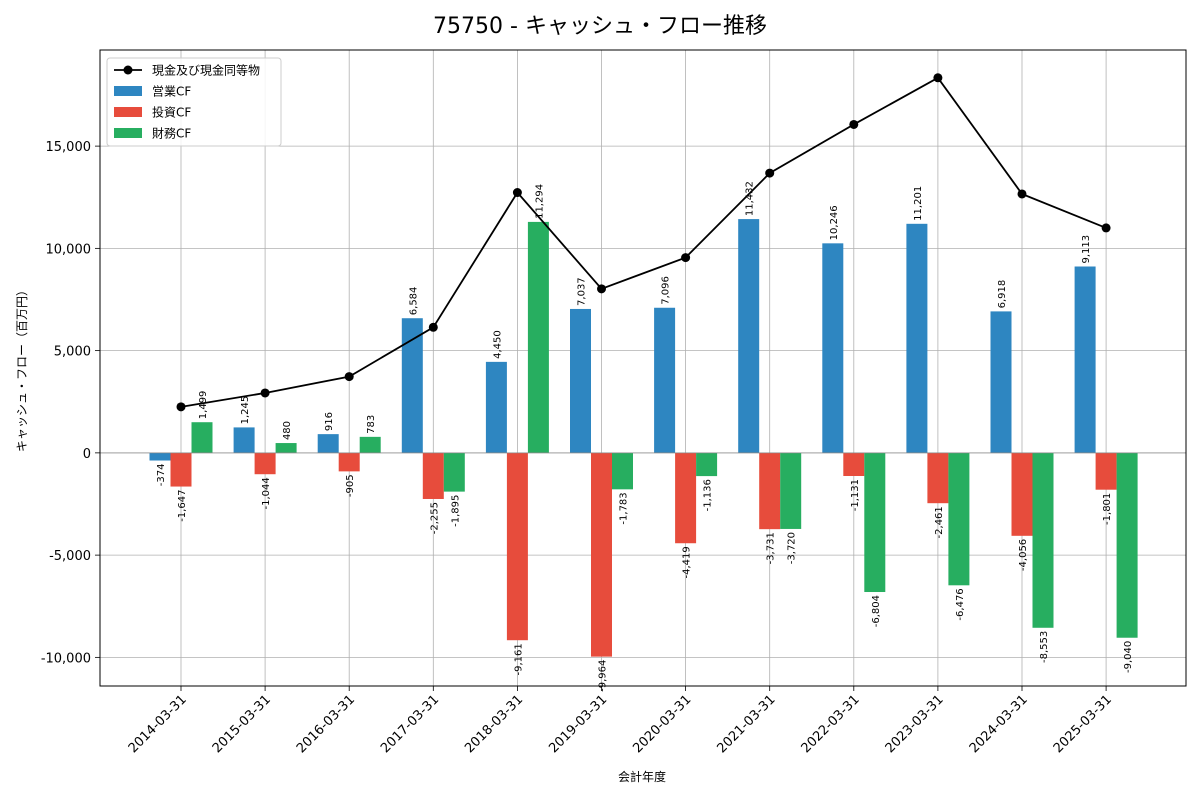 This screenshot has width=1200, height=800. What do you see at coordinates (876, 611) in the screenshot?
I see `data-label: -6,804` at bounding box center [876, 611].